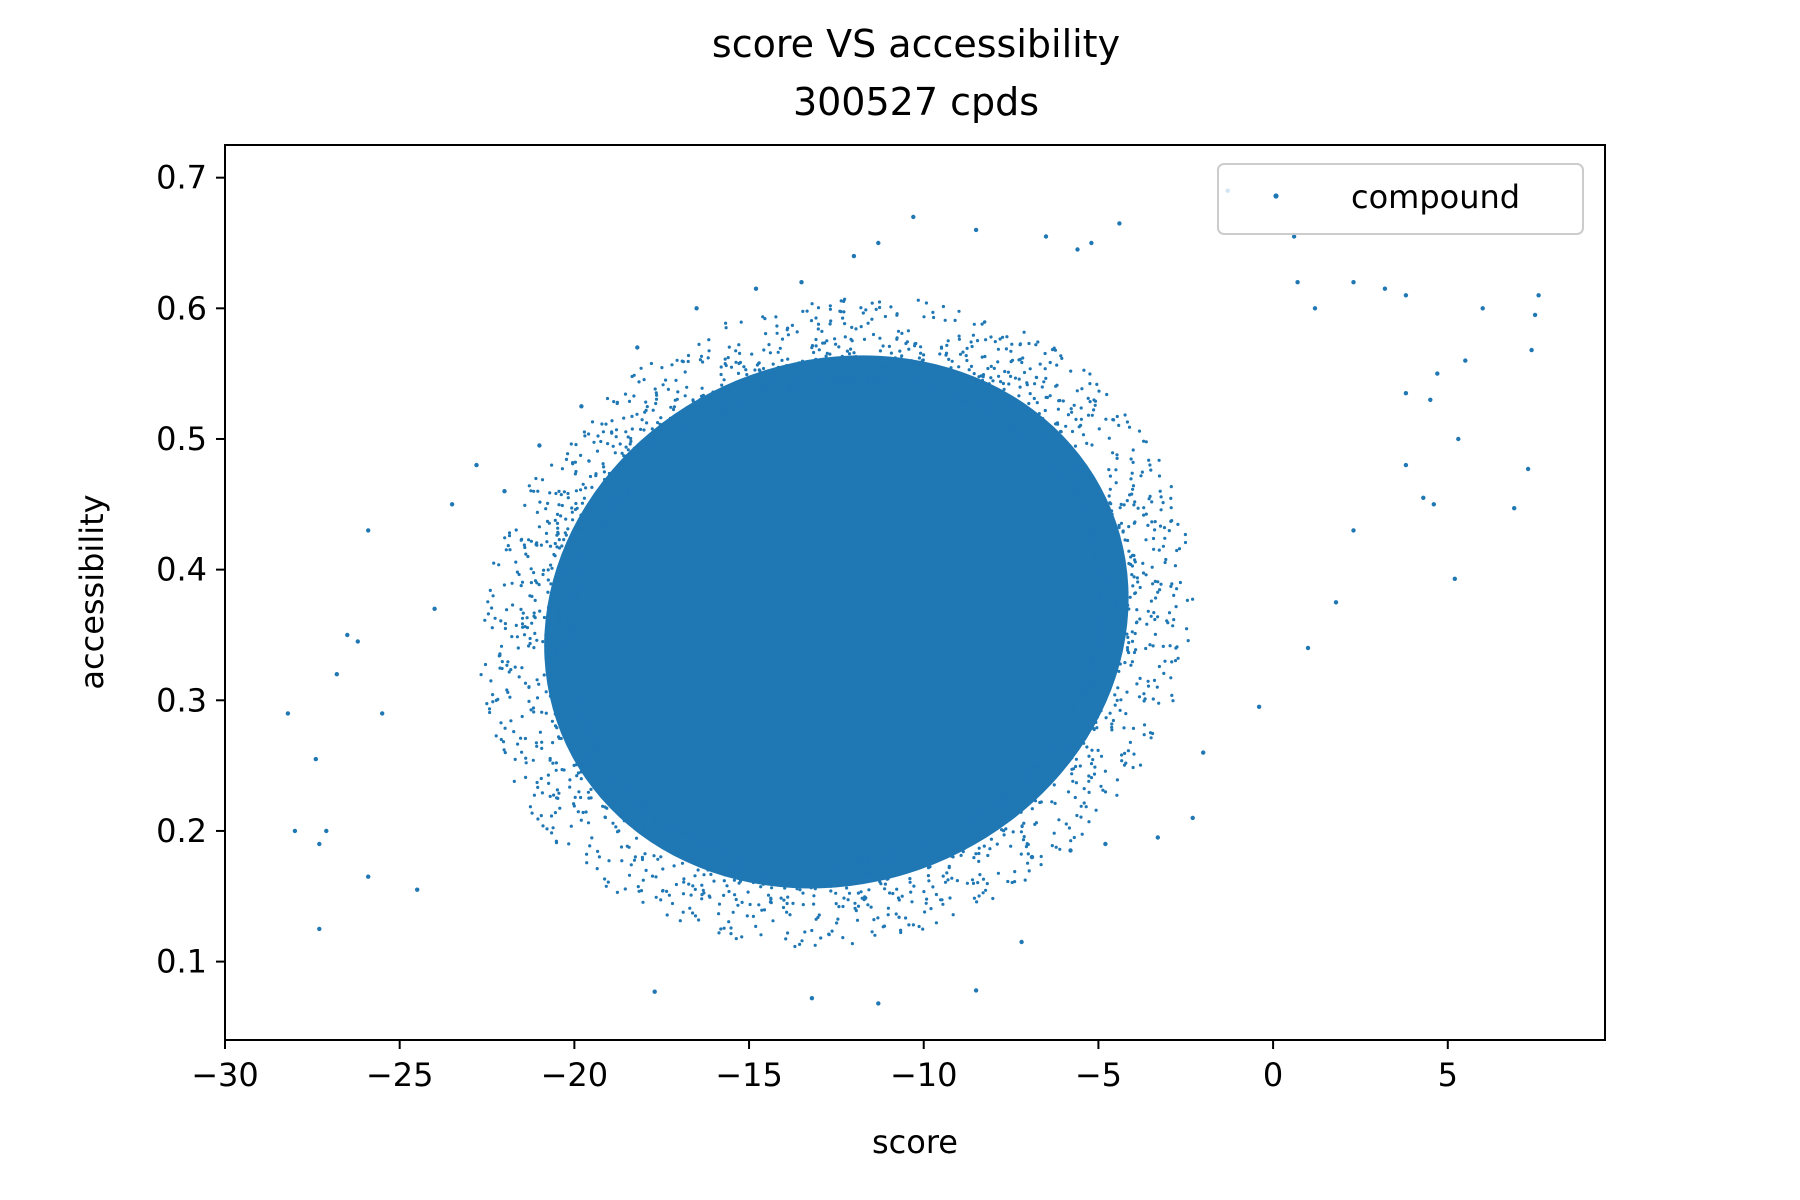 The image size is (1800, 1200). What do you see at coordinates (1273, 1075) in the screenshot?
I see `x-tick-label: 0` at bounding box center [1273, 1075].